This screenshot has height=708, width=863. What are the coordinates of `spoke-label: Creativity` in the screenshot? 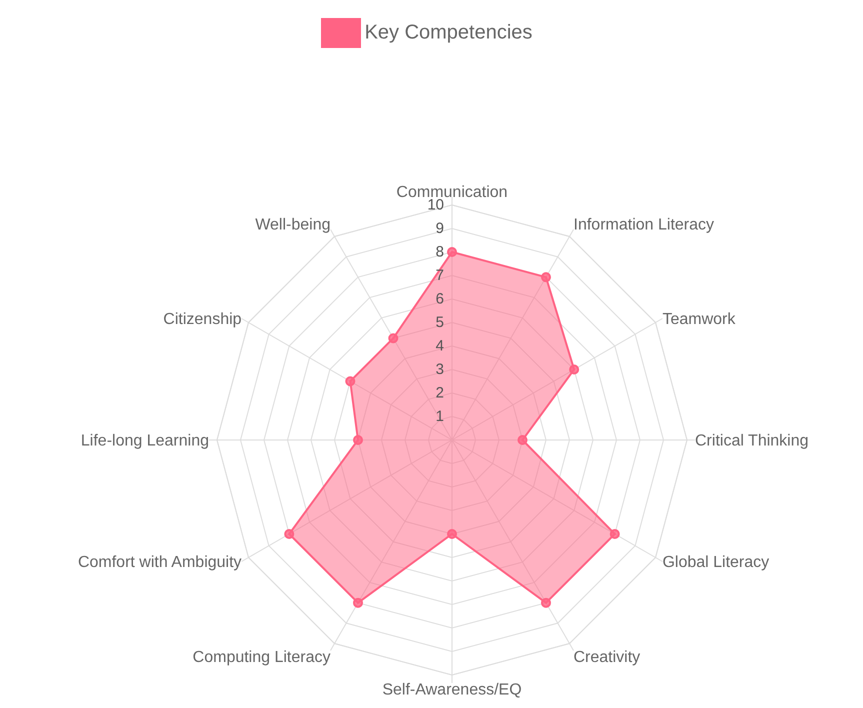 It's located at (607, 657).